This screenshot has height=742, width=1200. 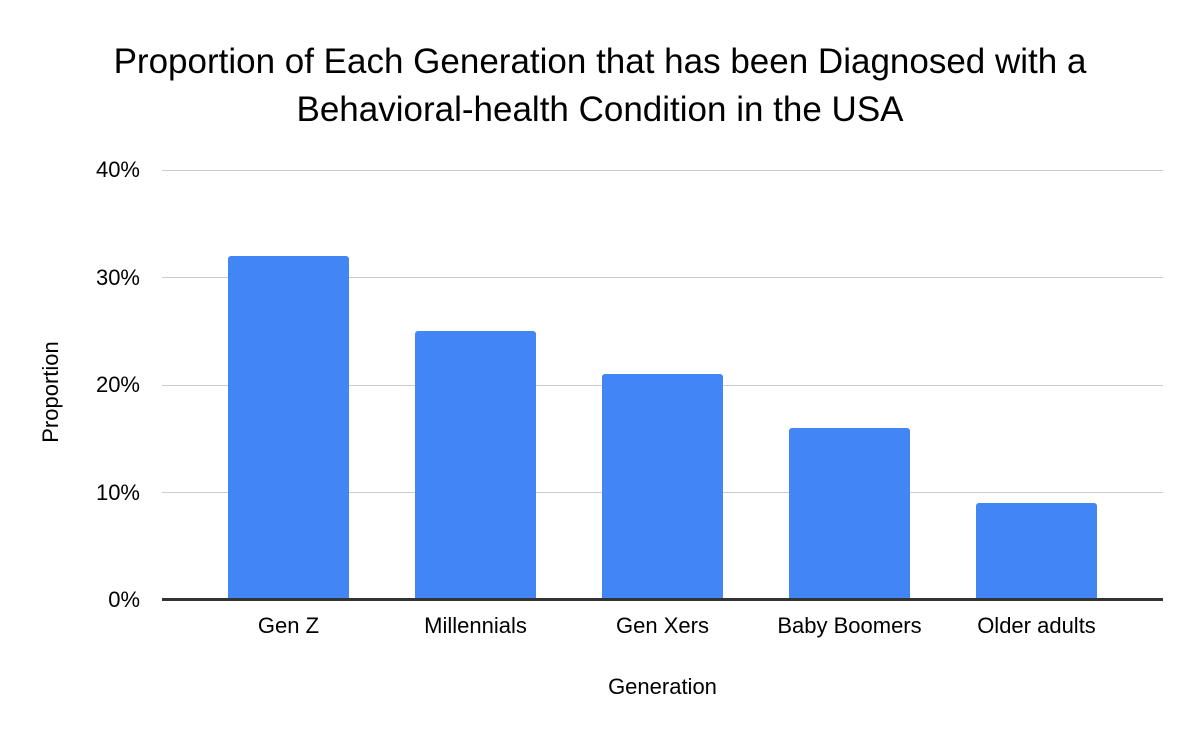 I want to click on bar-slot-gen-xers, so click(x=662, y=385).